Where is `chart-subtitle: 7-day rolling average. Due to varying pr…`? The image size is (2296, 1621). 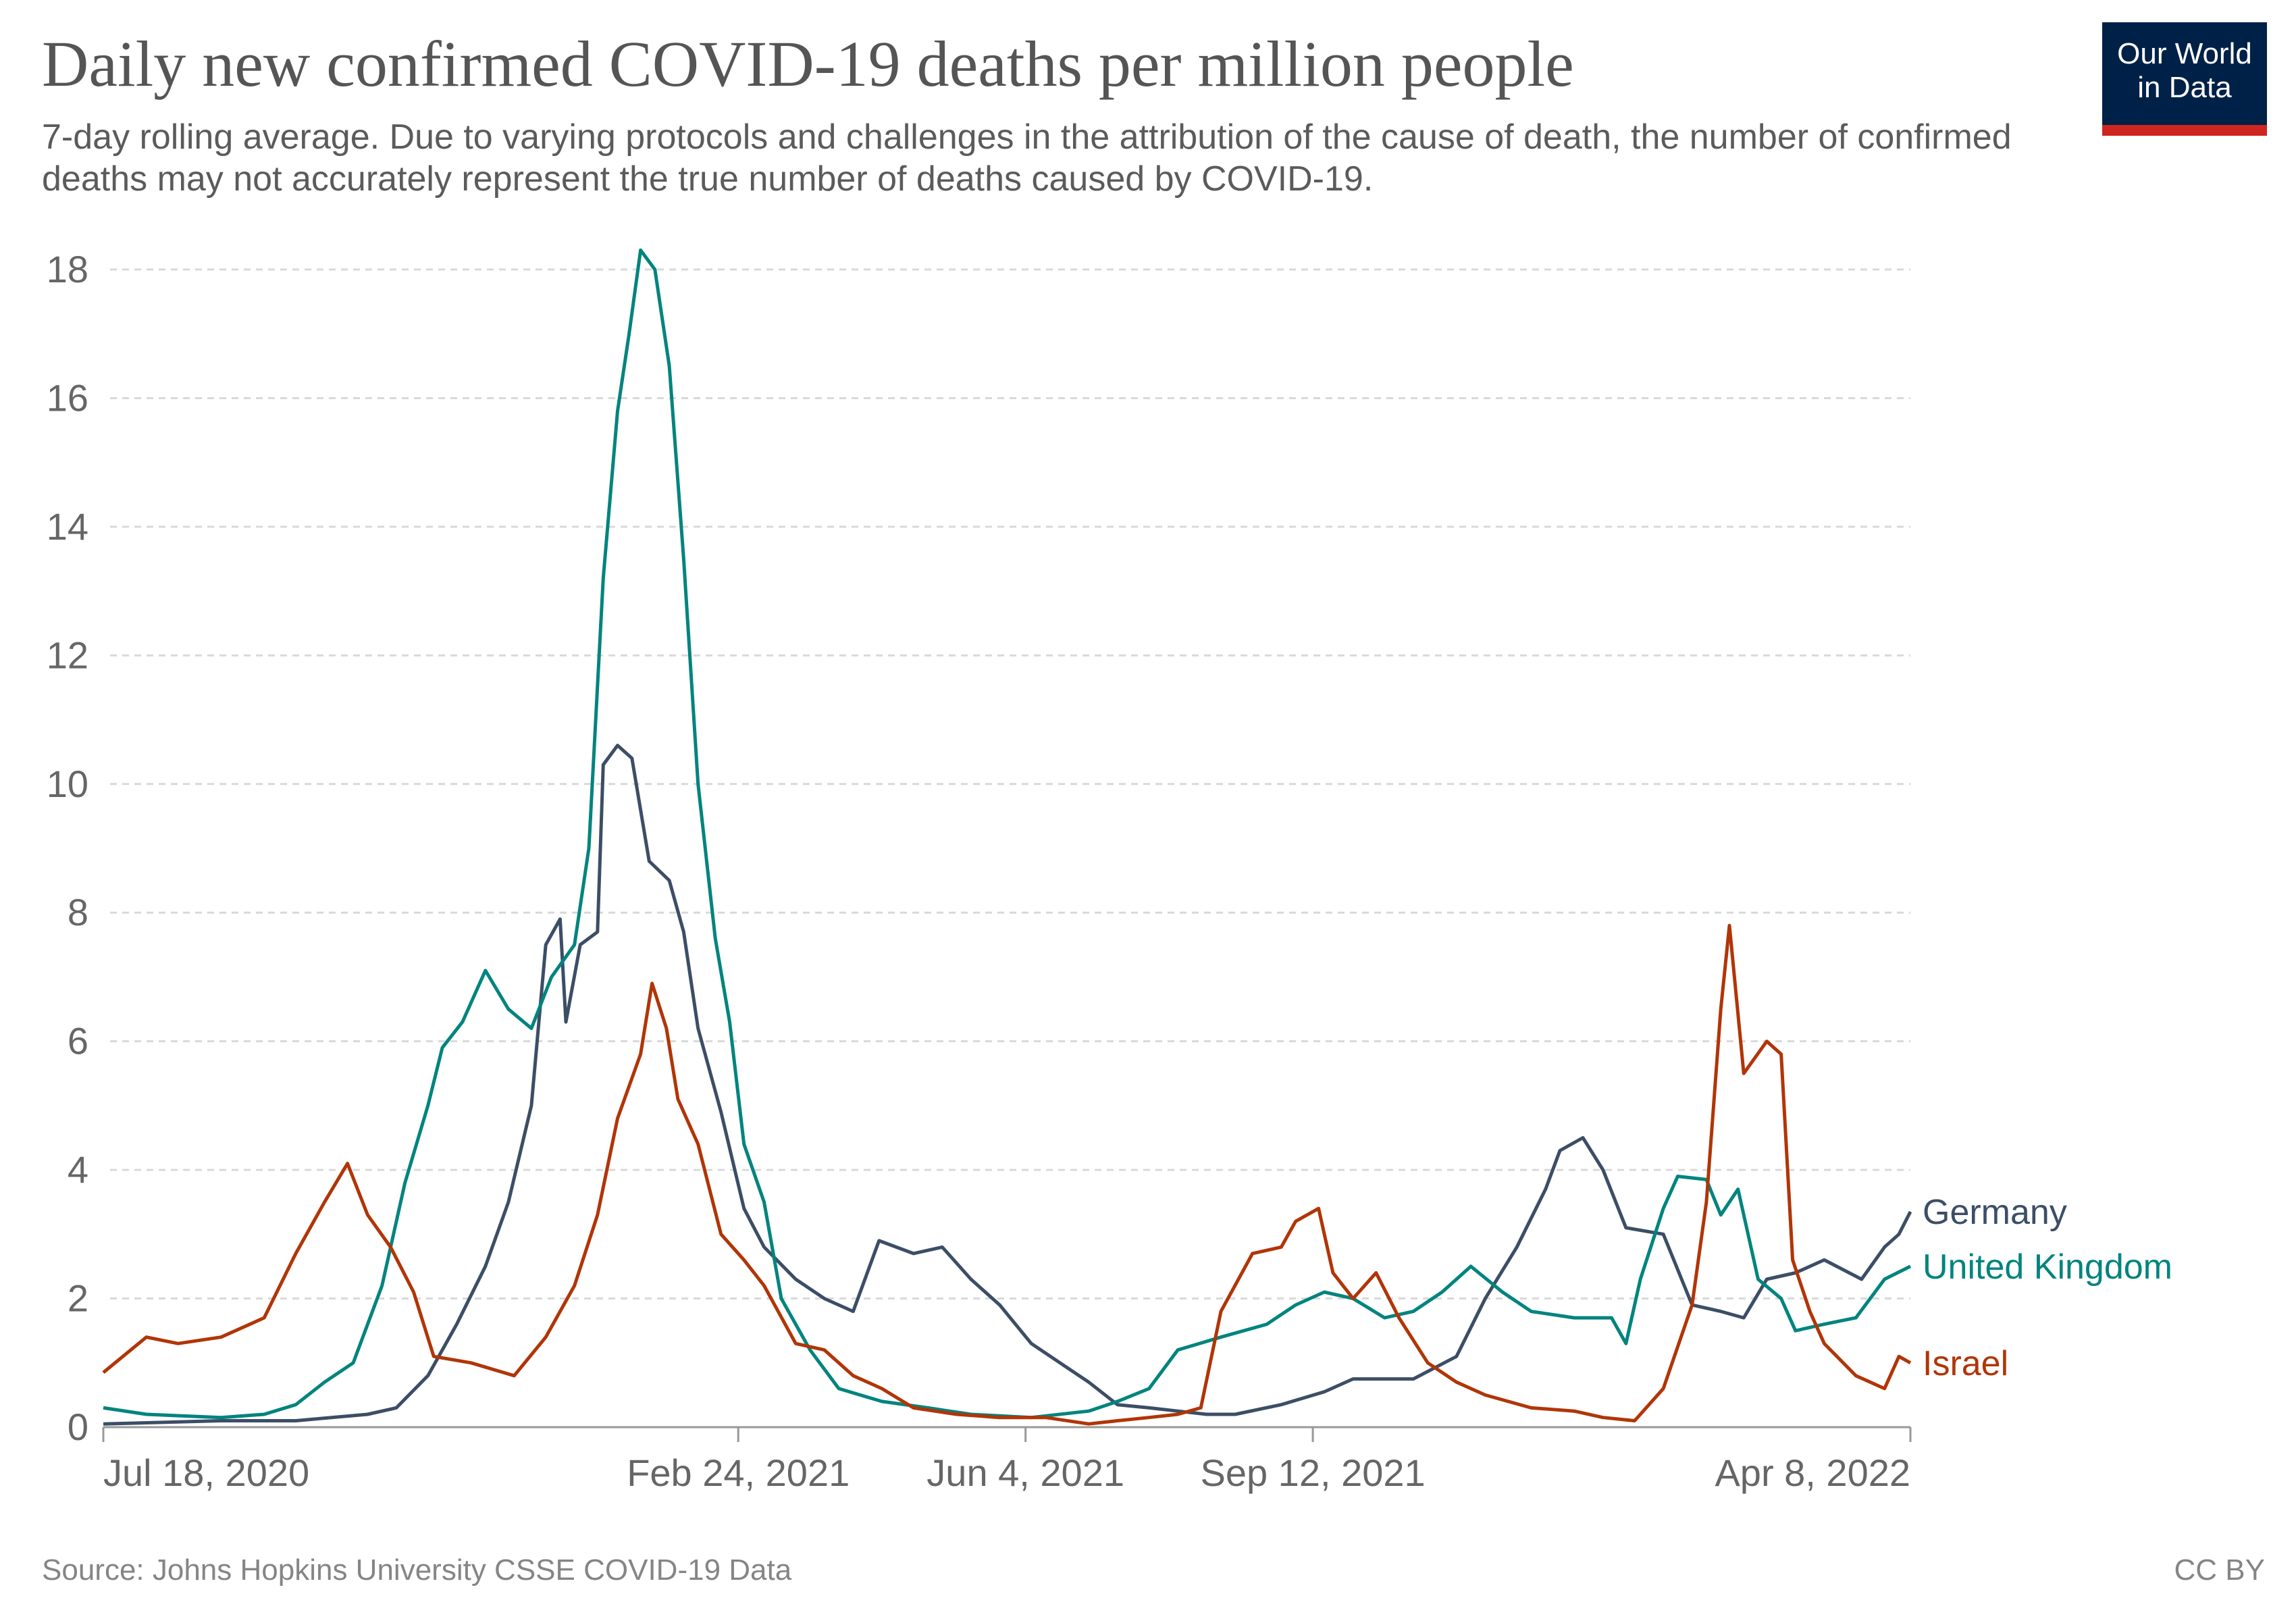 chart-subtitle: 7-day rolling average. Due to varying pr… is located at coordinates (1027, 158).